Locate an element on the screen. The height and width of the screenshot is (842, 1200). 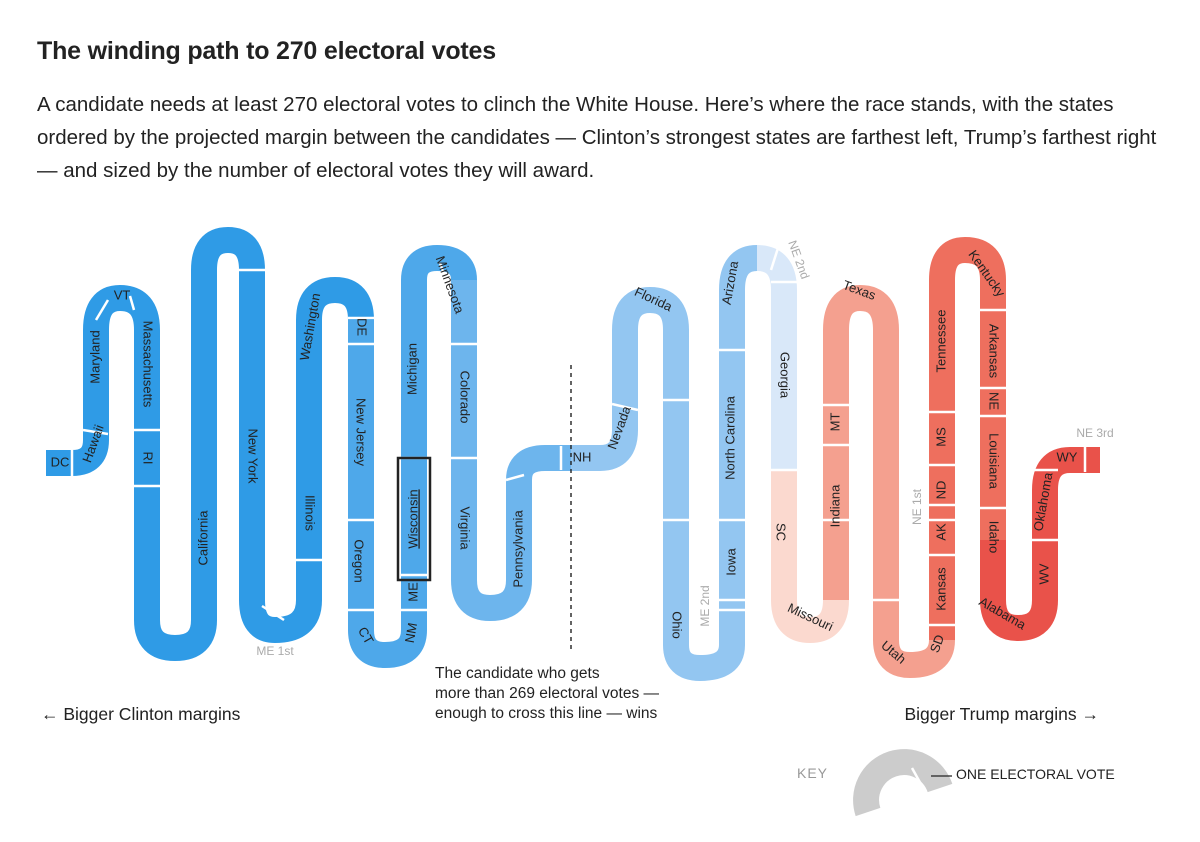
wisconsin-highlight-box is located at coordinates (414, 519).